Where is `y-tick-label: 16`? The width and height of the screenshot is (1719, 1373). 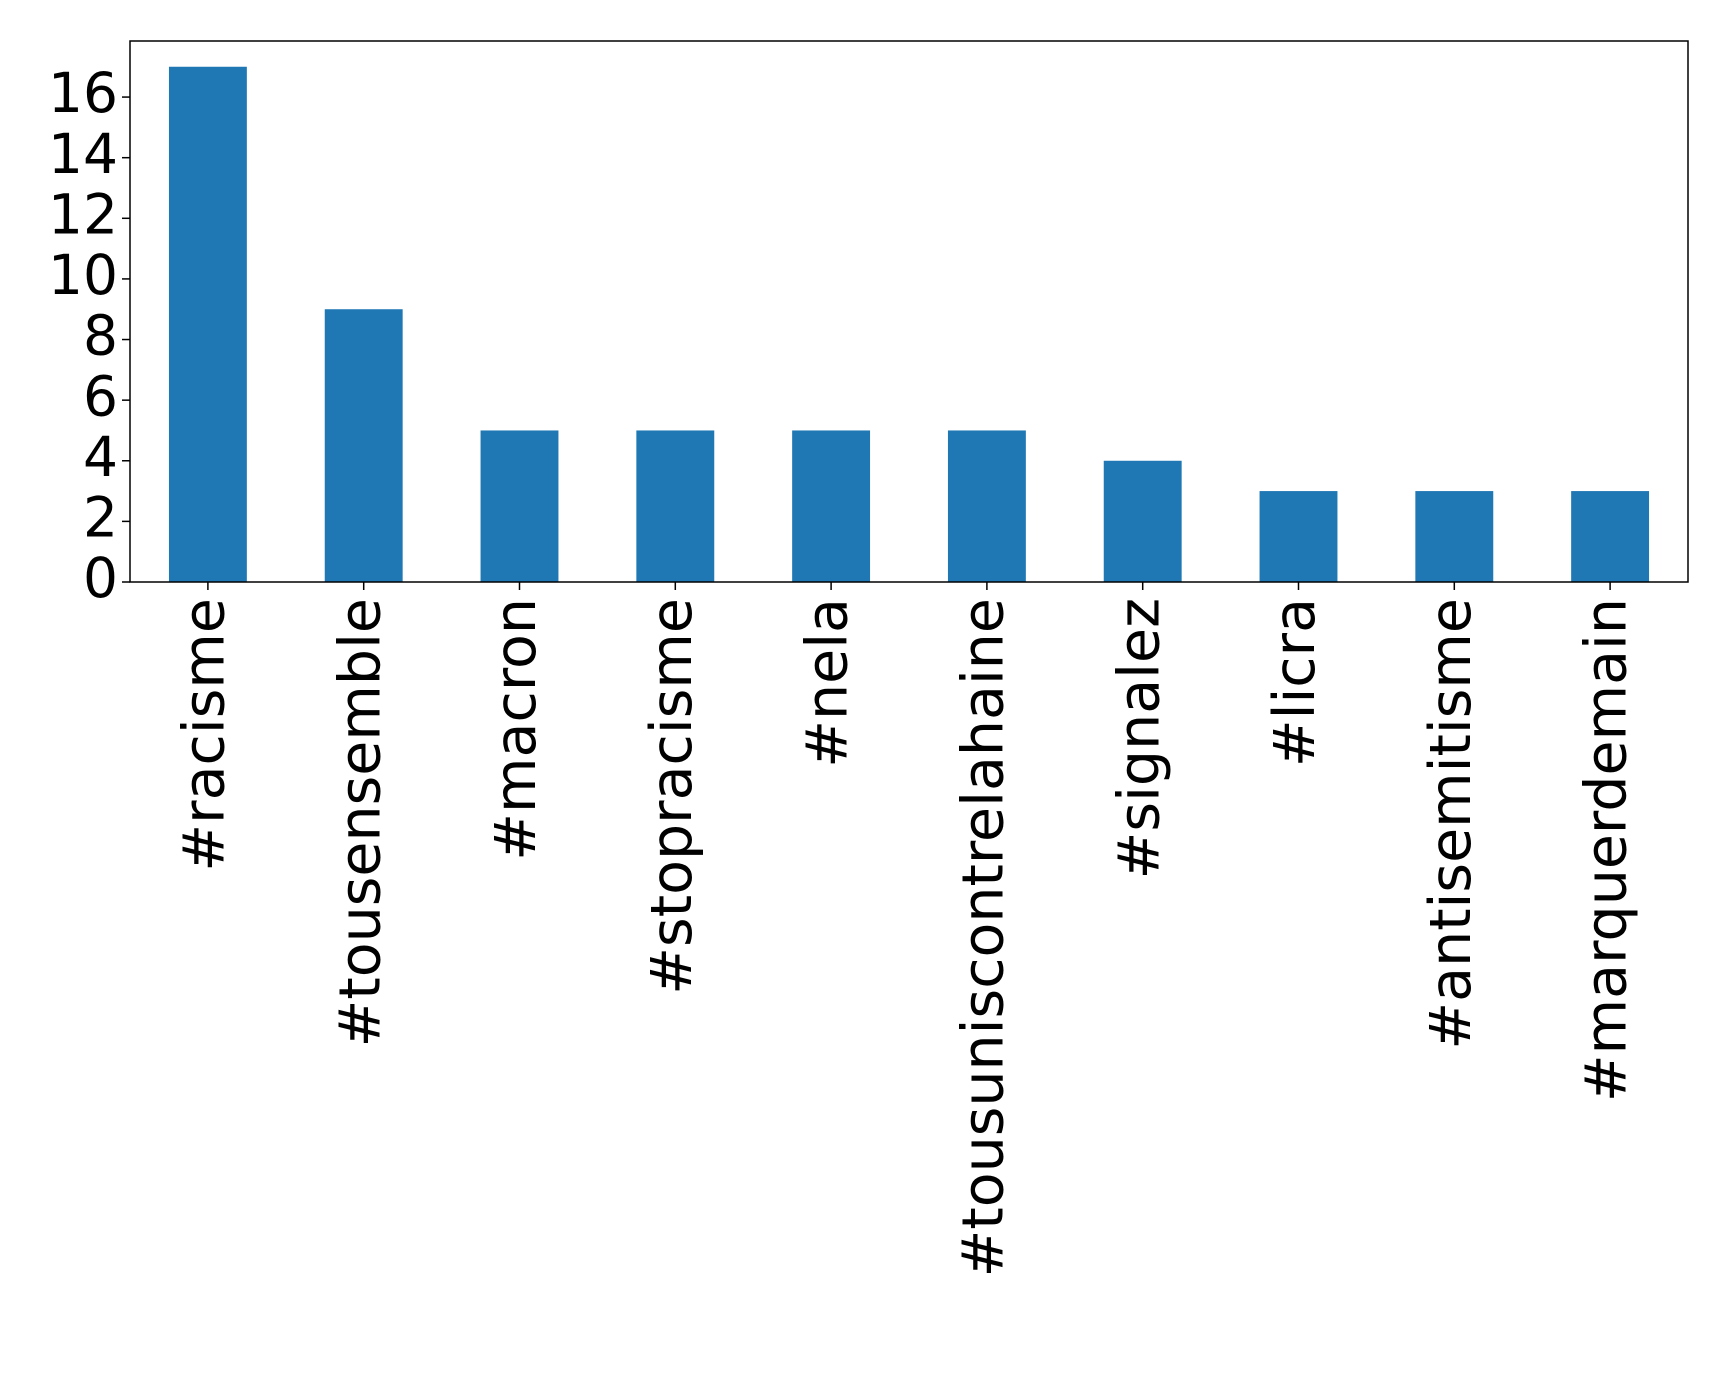 y-tick-label: 16 is located at coordinates (83, 93).